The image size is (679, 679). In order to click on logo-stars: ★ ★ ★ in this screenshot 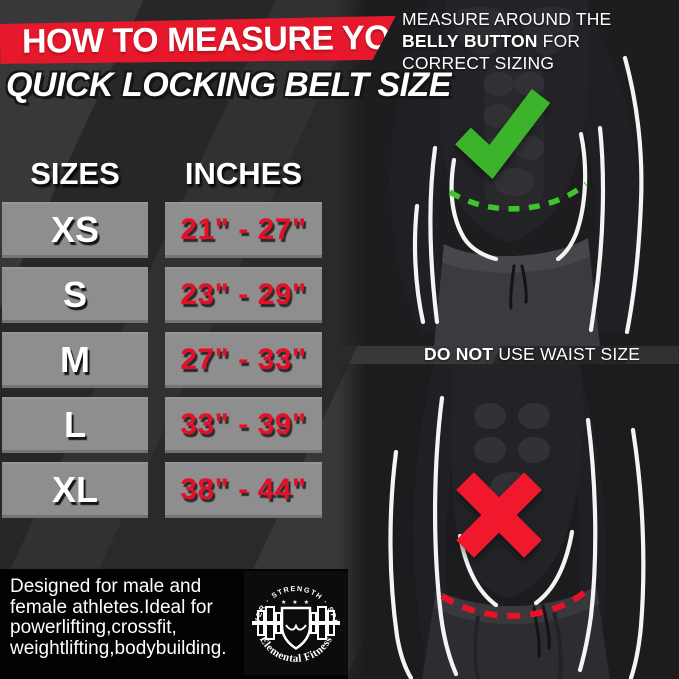, I will do `click(296, 602)`.